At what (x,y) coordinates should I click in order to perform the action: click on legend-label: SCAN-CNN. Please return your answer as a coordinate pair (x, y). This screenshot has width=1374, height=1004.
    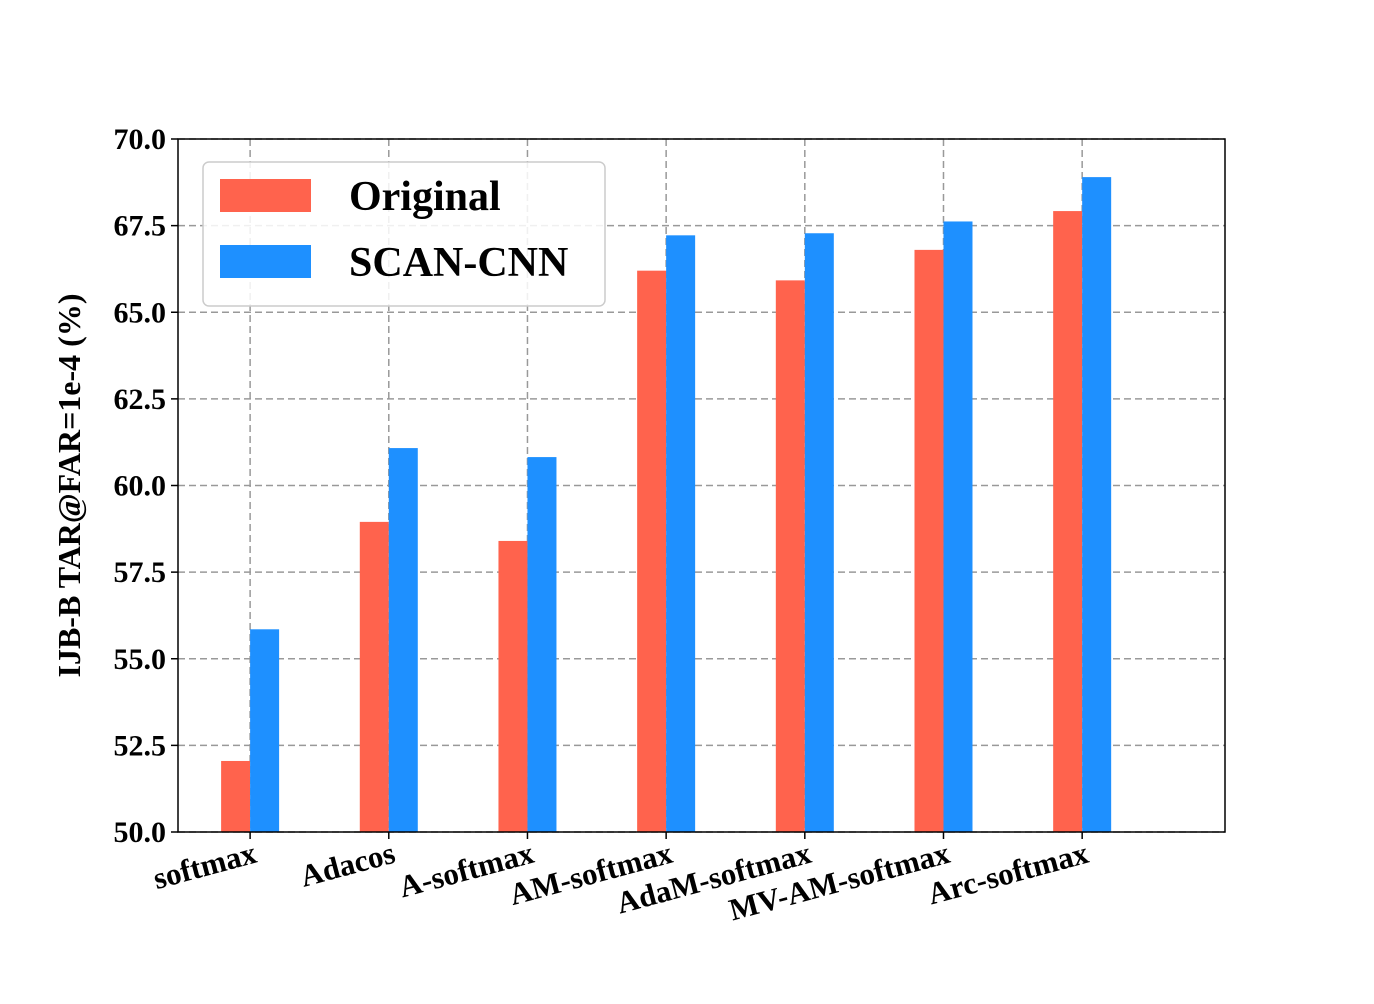
    Looking at the image, I should click on (458, 263).